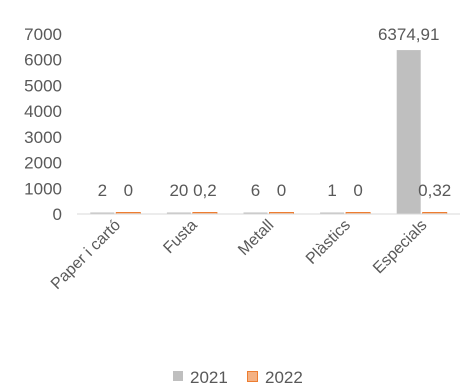 The image size is (467, 389). Describe the element at coordinates (205, 190) in the screenshot. I see `data-label-2022-1: 0,2` at that location.